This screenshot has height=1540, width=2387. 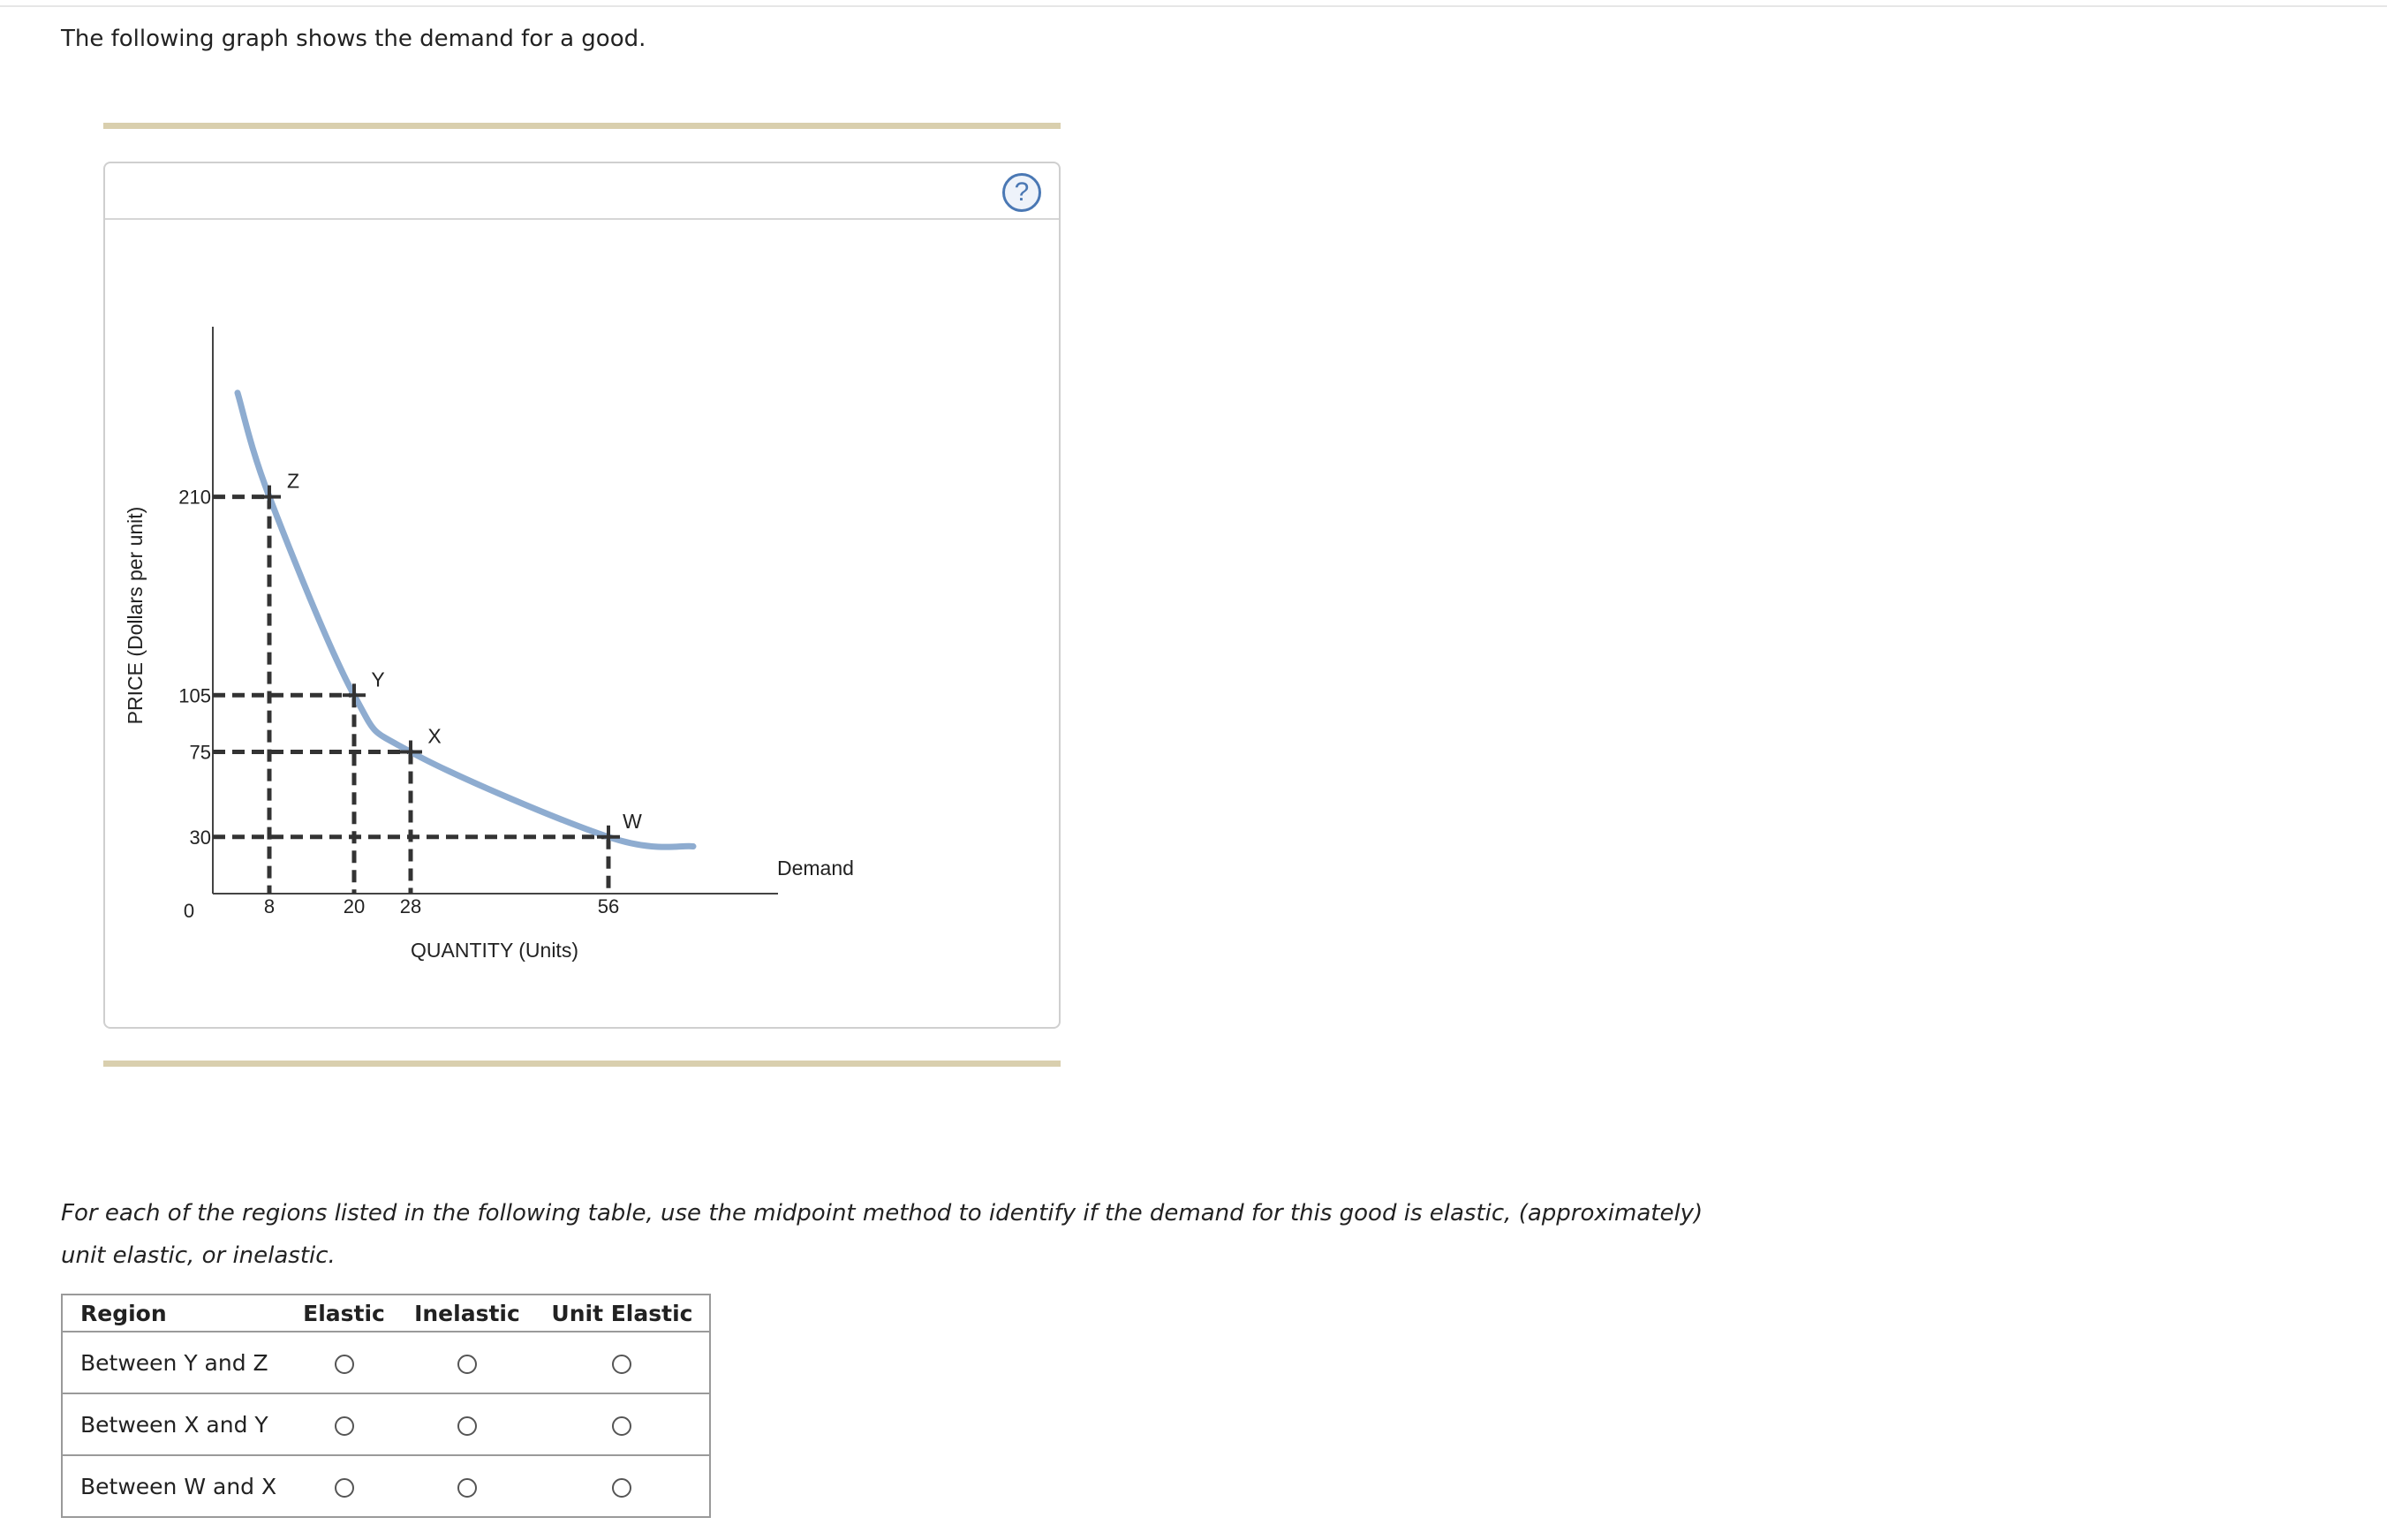 What do you see at coordinates (622, 1487) in the screenshot?
I see `radio-wx-unit-elastic` at bounding box center [622, 1487].